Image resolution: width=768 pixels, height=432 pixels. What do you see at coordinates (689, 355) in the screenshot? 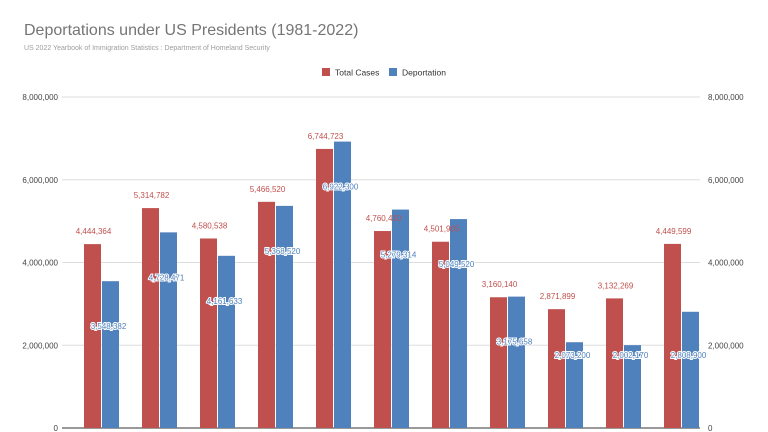
I see `data-label: 2,808,900` at bounding box center [689, 355].